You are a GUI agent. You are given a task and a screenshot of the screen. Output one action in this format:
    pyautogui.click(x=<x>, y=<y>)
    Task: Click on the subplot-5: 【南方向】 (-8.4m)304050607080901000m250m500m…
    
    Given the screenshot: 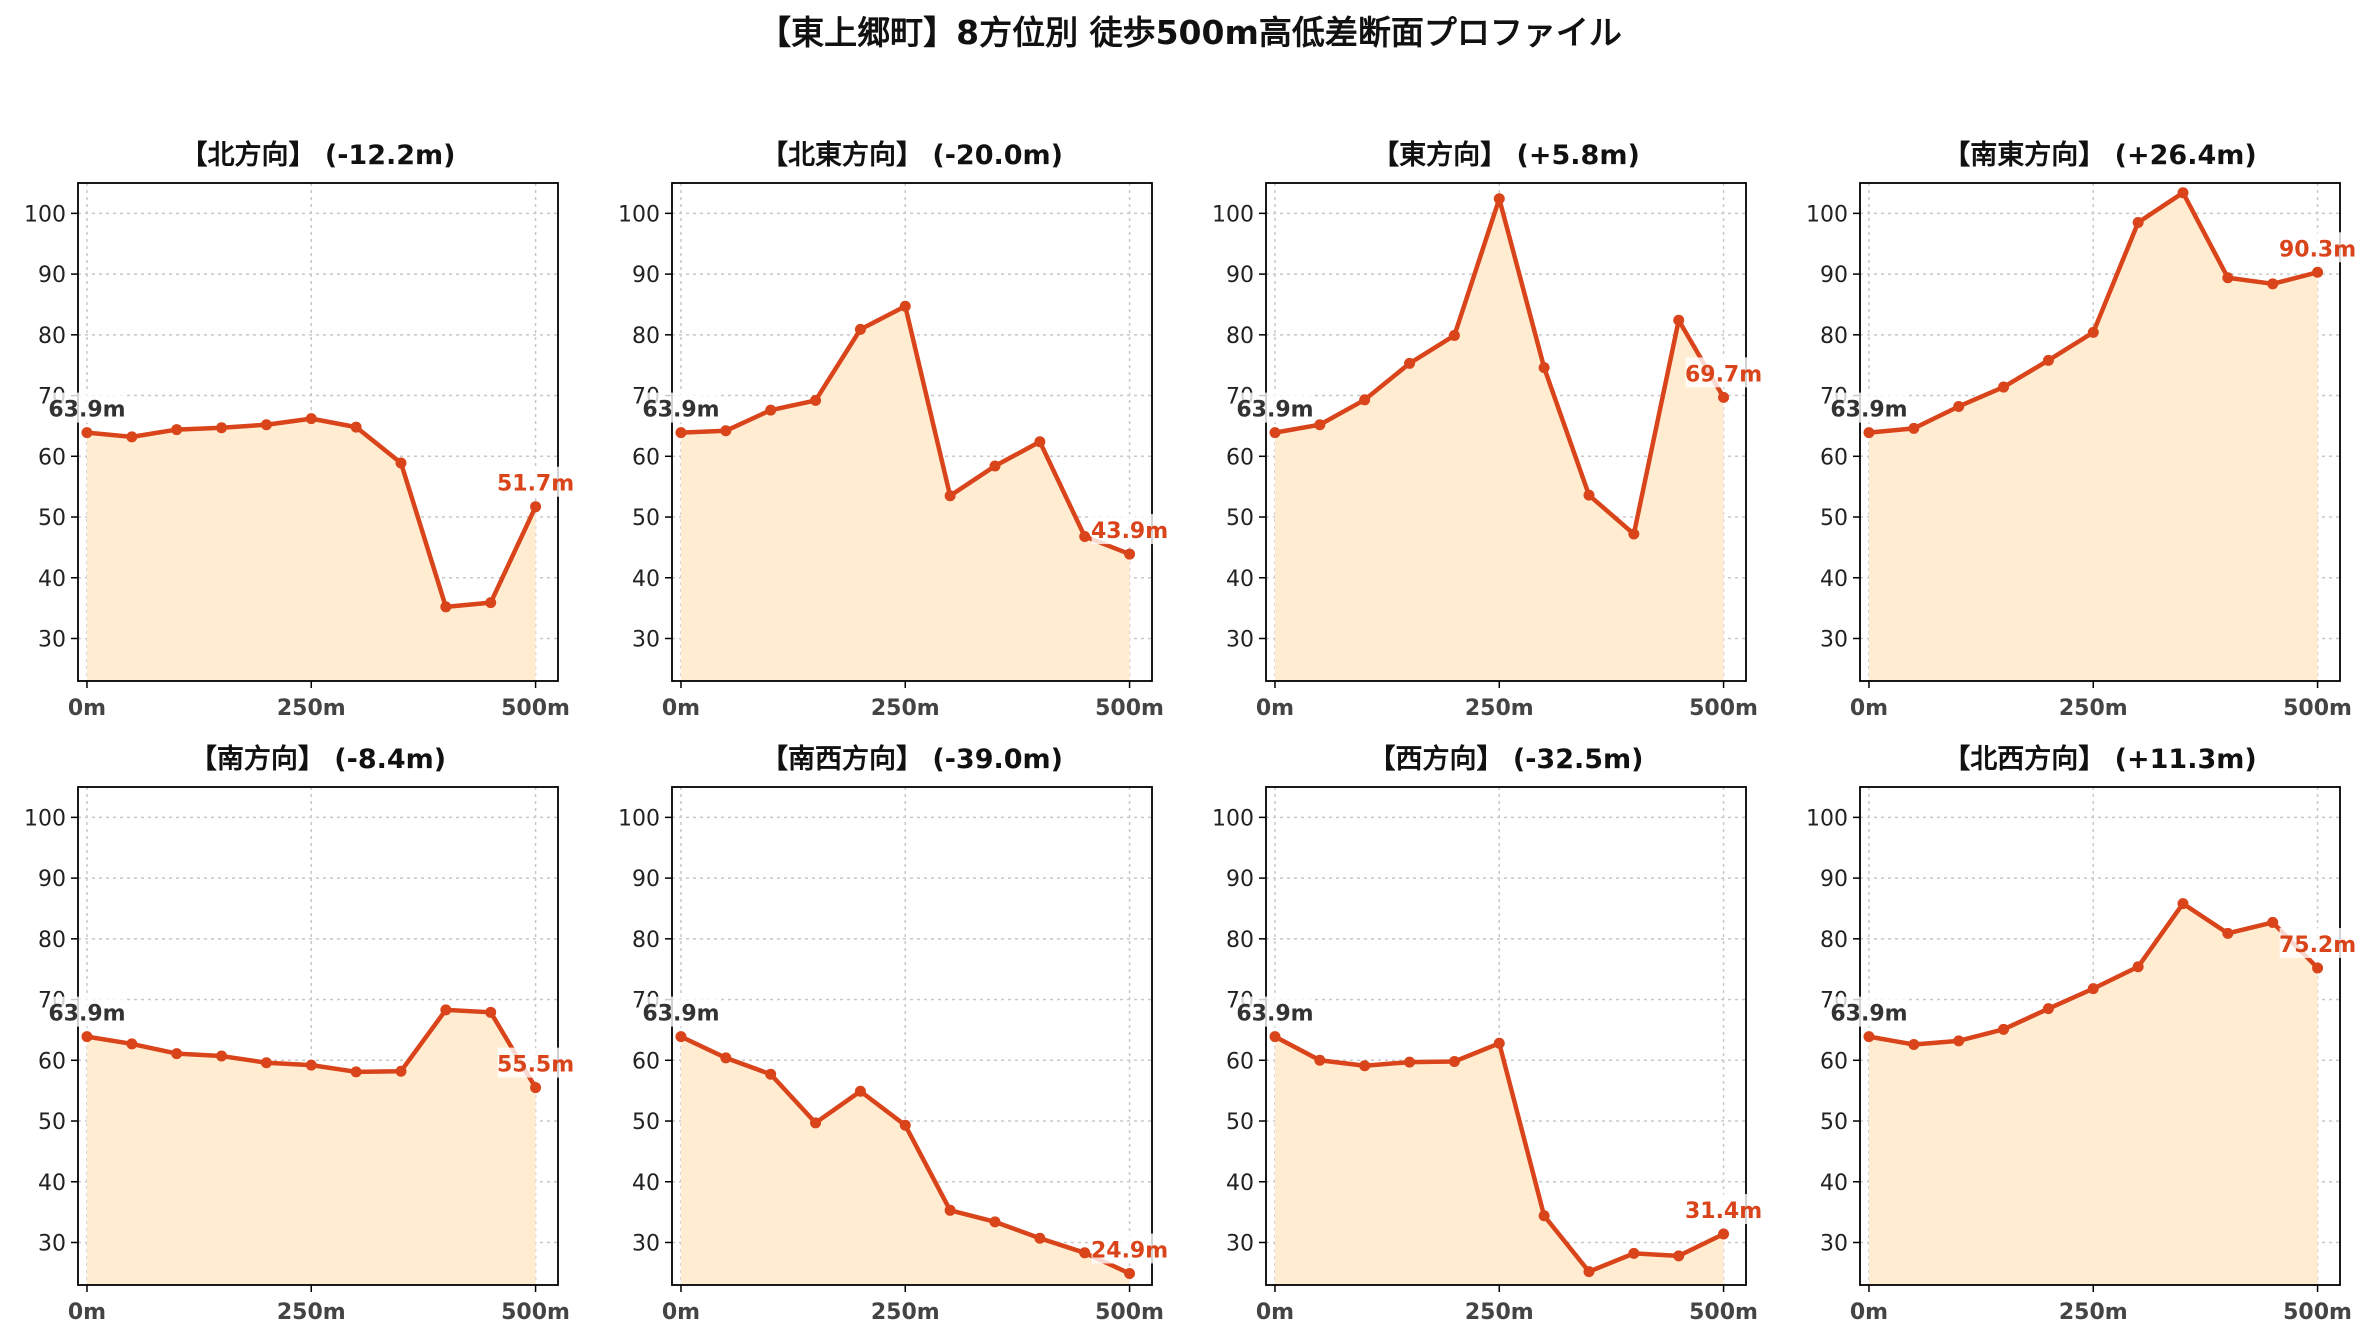 What is the action you would take?
    pyautogui.click(x=299, y=1034)
    